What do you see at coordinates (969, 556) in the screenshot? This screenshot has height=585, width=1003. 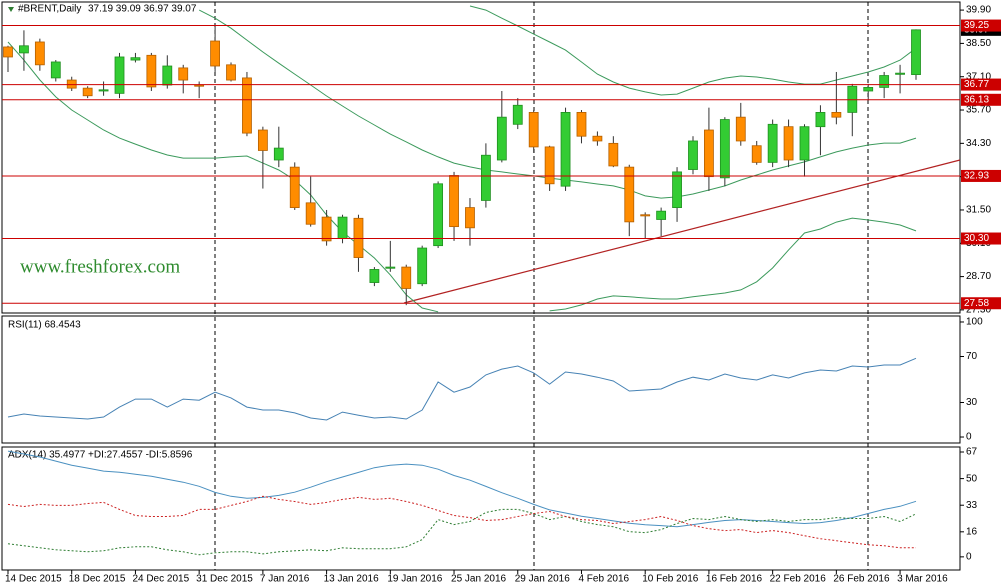 I see `y-tick-label: 0` at bounding box center [969, 556].